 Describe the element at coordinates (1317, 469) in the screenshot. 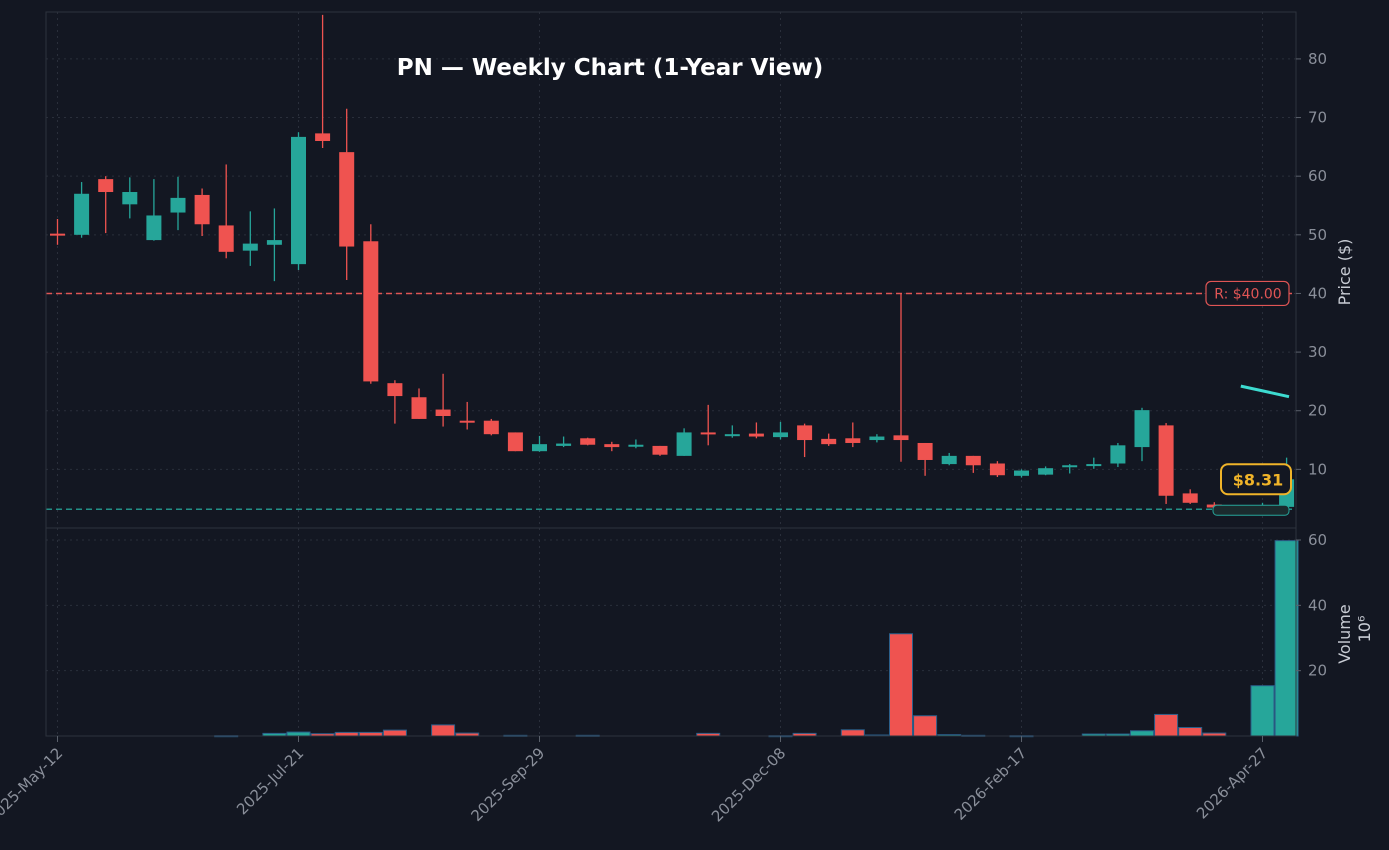

I see `price-tick-label: 10` at that location.